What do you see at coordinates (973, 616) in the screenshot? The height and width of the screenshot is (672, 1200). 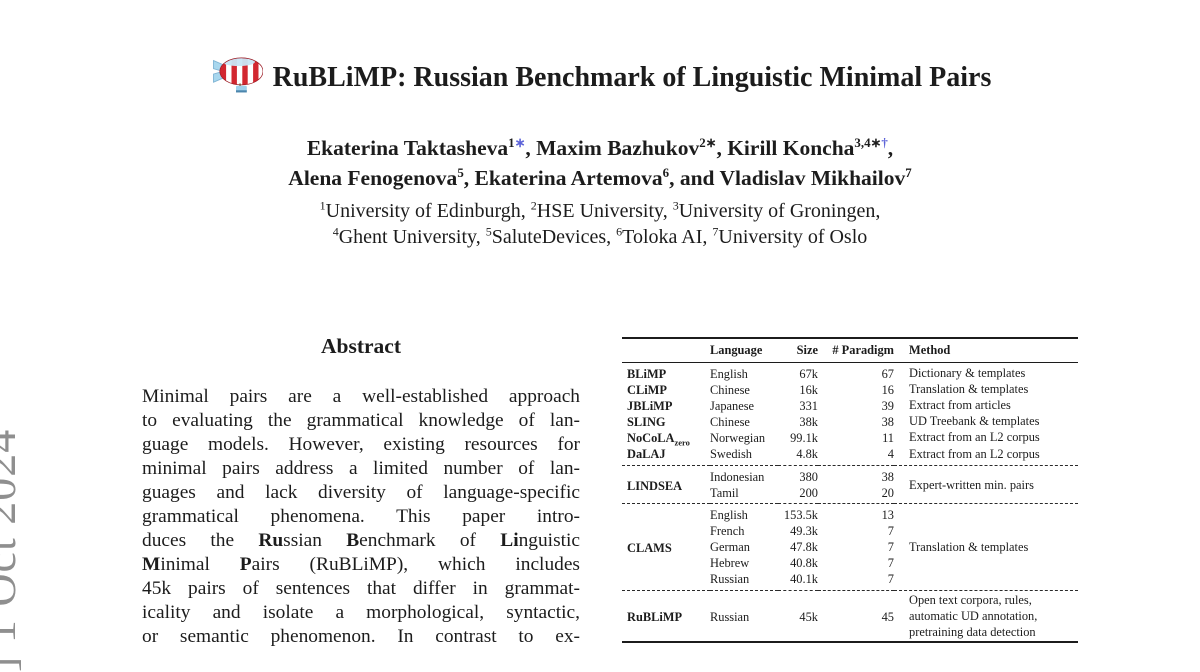 I see `method-line: automatic UD annotation,` at bounding box center [973, 616].